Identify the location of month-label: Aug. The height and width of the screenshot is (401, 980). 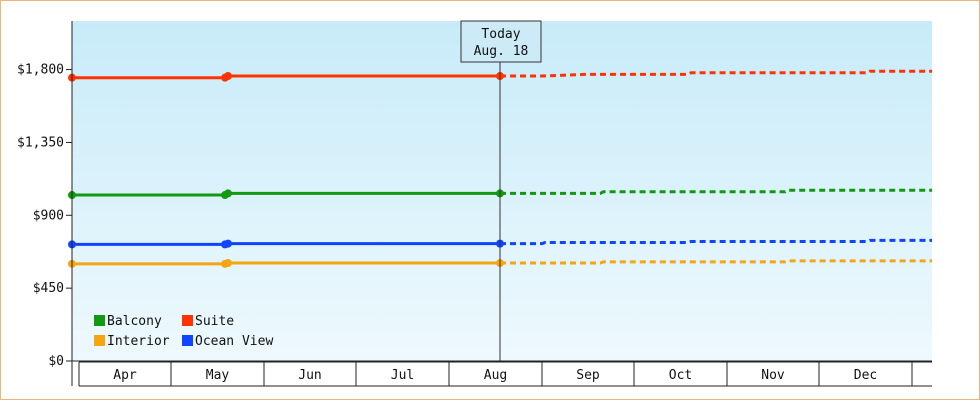
(495, 375).